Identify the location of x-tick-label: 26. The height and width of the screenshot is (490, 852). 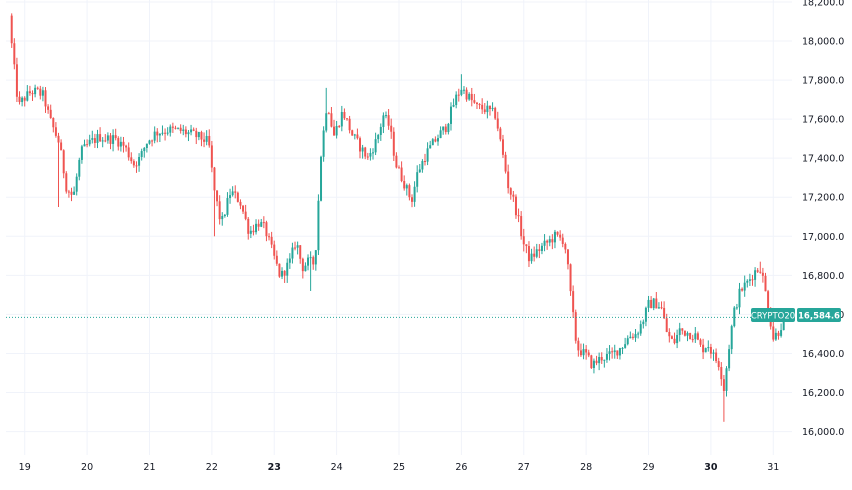
(461, 467).